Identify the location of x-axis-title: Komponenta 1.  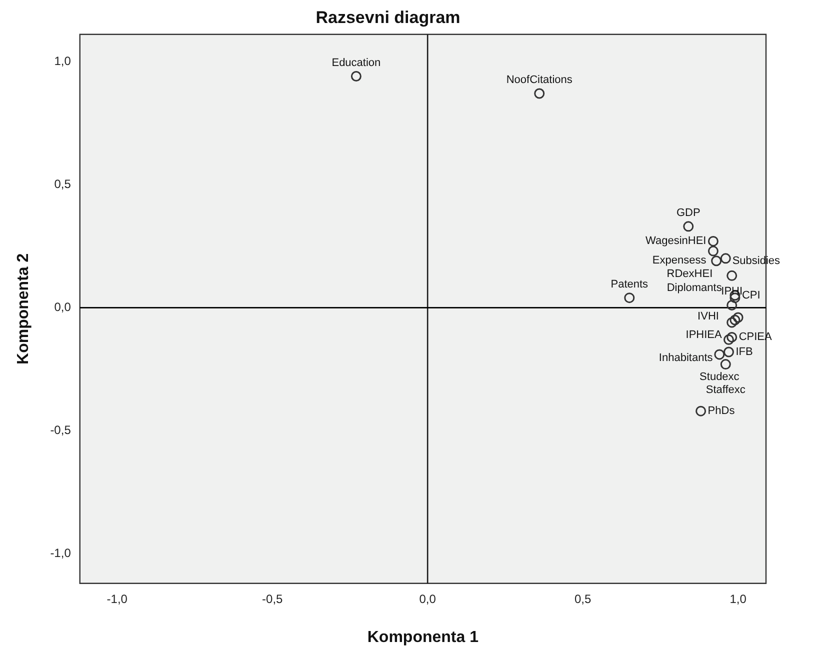
(423, 637).